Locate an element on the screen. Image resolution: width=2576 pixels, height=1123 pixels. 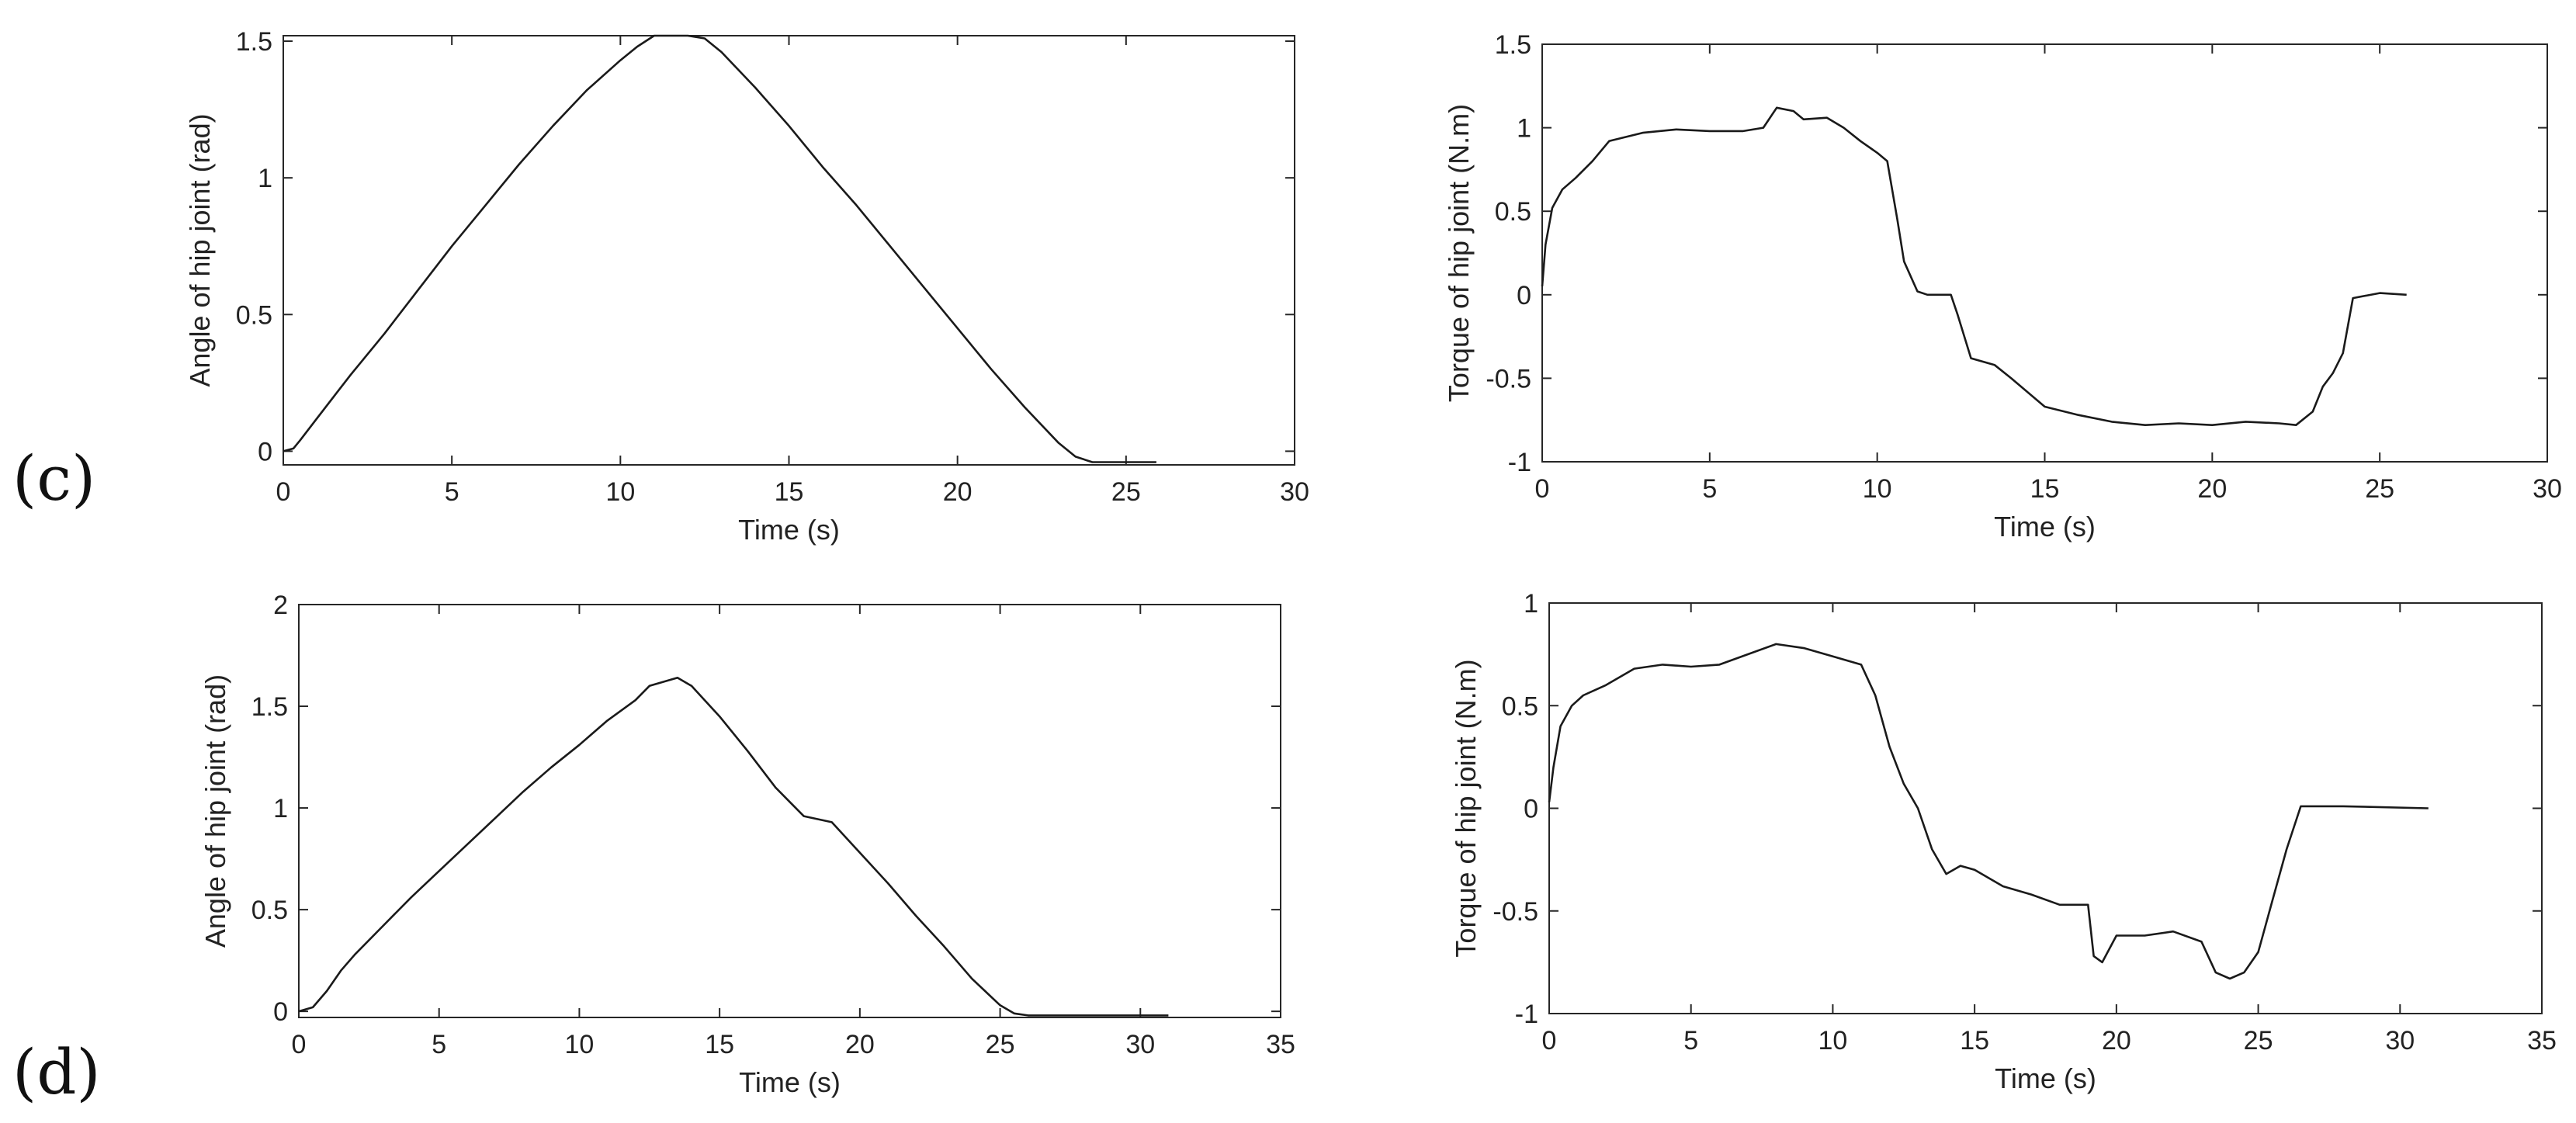
c-torque-ylabel: Torque of hip joint (N.m) is located at coordinates (1459, 253).